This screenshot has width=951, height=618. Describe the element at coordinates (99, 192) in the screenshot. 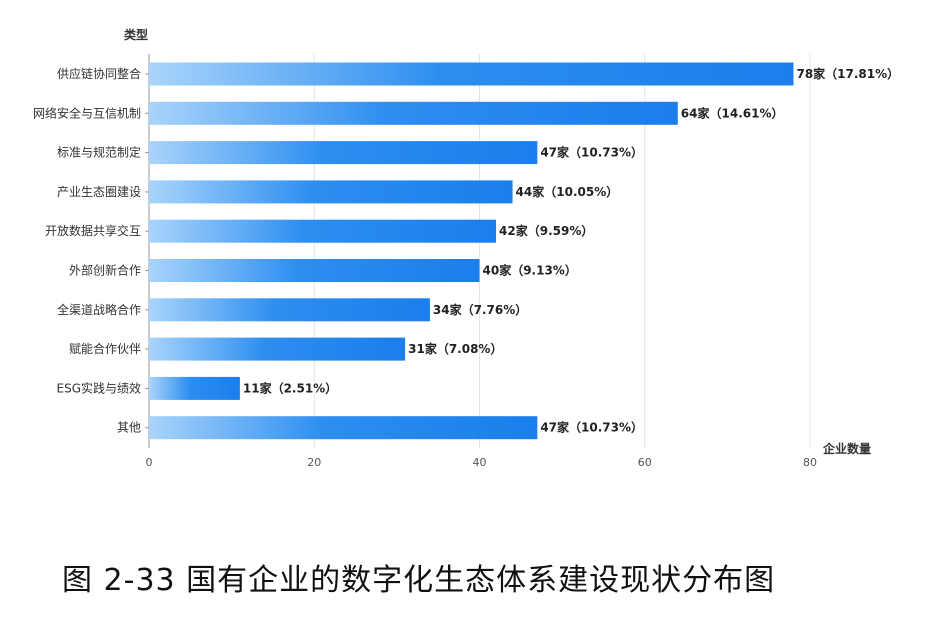

I see `category-label: 产业生态圈建设` at that location.